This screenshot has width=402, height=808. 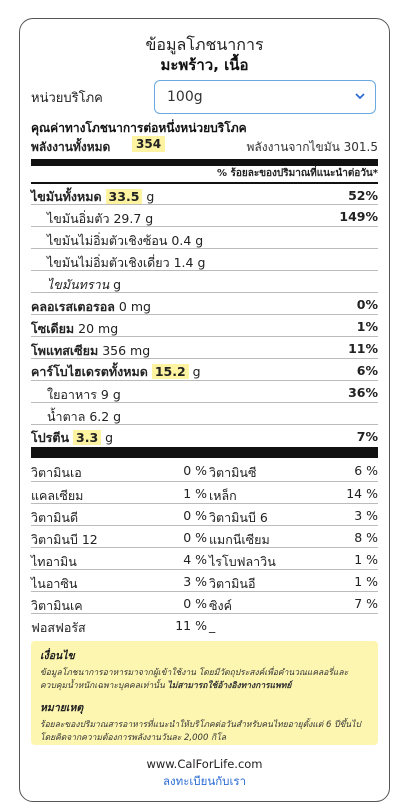 I want to click on row-trans-fat: ไขมันทราน g, so click(x=204, y=281).